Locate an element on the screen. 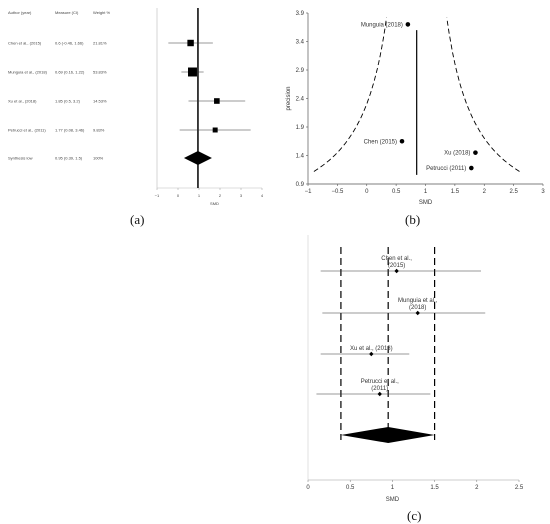  study-point-label: Xu (2018) is located at coordinates (457, 154).